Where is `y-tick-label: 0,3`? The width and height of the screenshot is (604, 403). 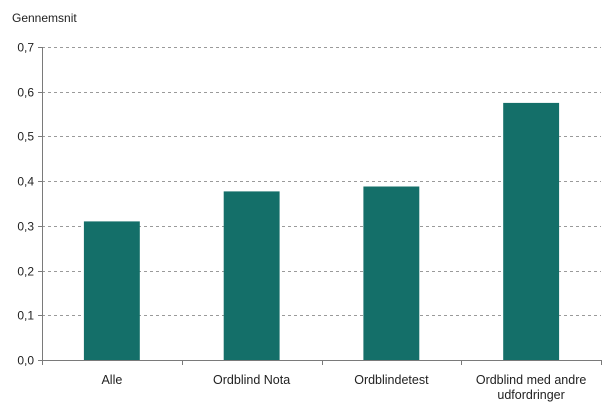
y-tick-label: 0,3 is located at coordinates (25, 227).